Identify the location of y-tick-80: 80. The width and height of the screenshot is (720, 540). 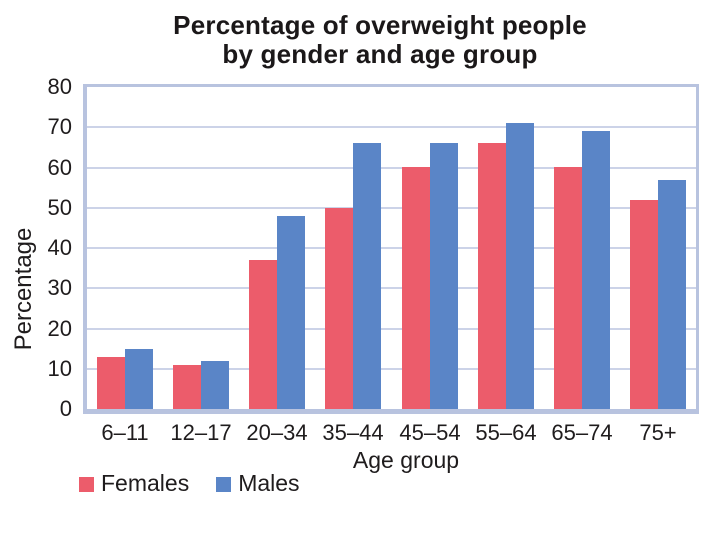
(59, 86).